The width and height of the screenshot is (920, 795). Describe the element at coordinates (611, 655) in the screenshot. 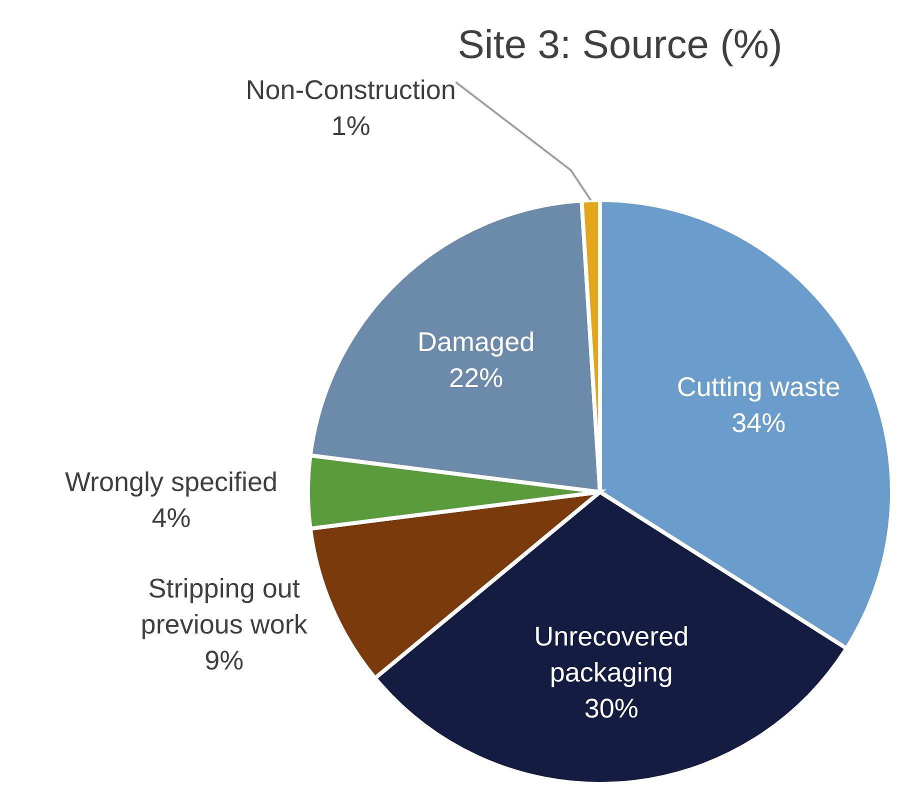

I see `slice-label: Unrecovered packaging` at that location.